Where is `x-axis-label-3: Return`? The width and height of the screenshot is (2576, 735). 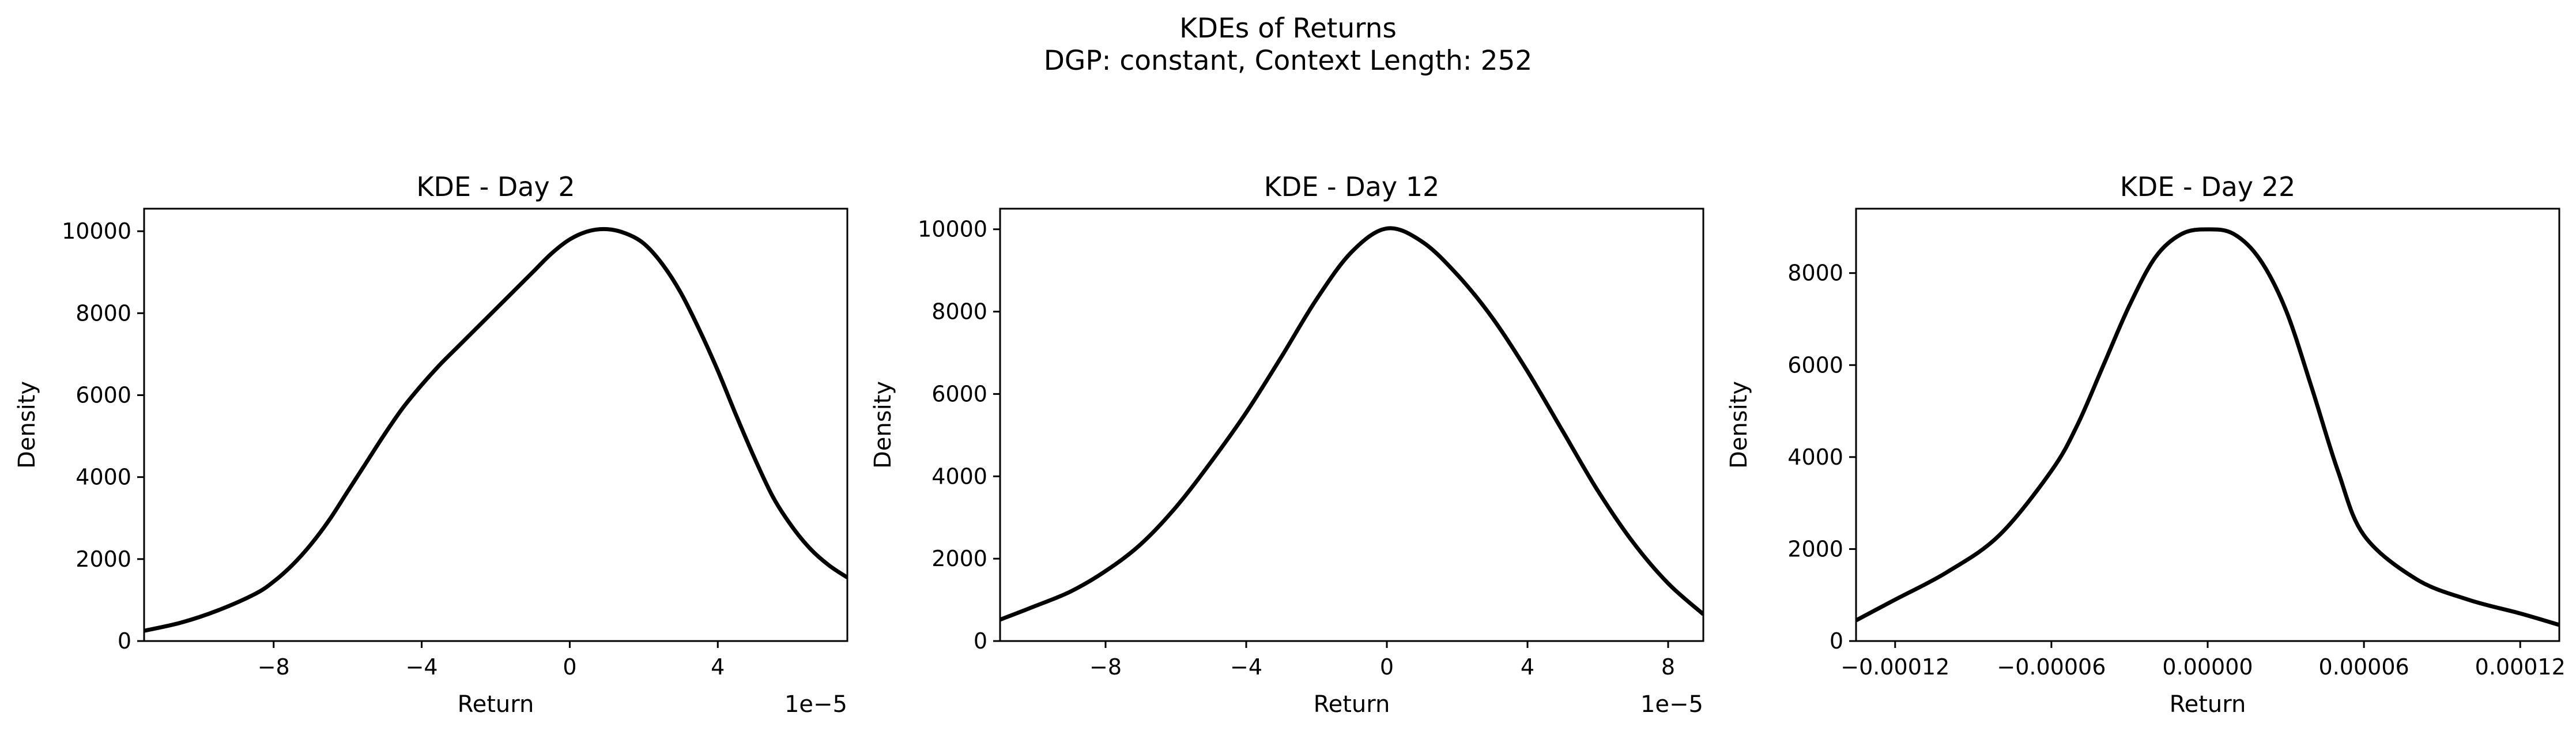
x-axis-label-3: Return is located at coordinates (2208, 704).